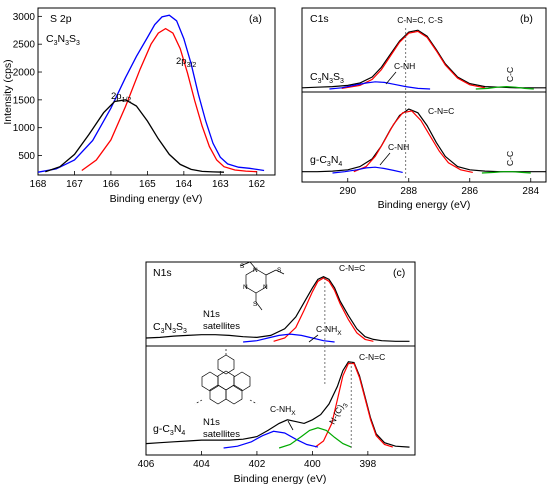 Image resolution: width=550 pixels, height=497 pixels. I want to click on panel-b-sample-upper: C3N3S3, so click(327, 78).